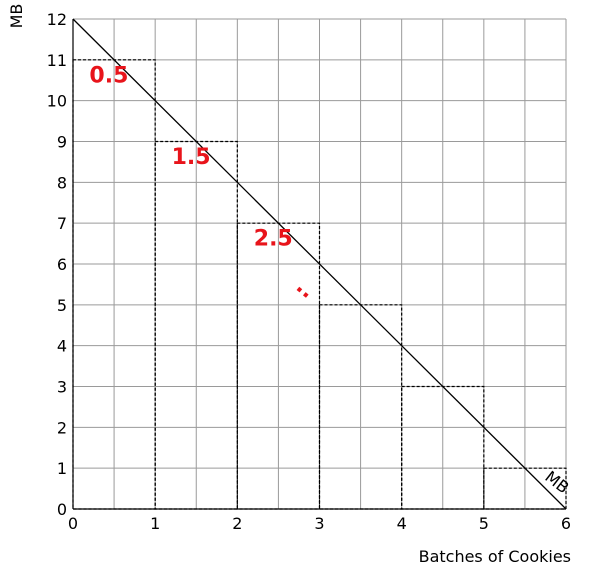 Image resolution: width=593 pixels, height=571 pixels. What do you see at coordinates (62, 305) in the screenshot?
I see `y-tick-label: 5` at bounding box center [62, 305].